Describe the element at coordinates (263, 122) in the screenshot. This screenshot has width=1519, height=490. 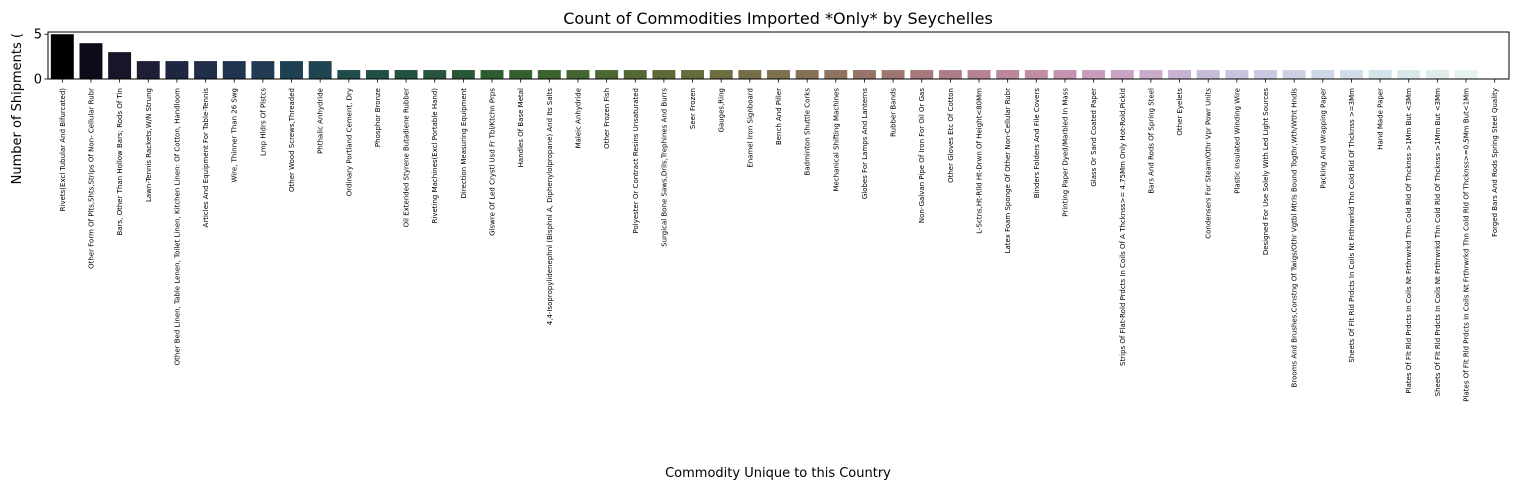
I see `x-tick-label: Lmp Hldrs Of Plstcs` at that location.